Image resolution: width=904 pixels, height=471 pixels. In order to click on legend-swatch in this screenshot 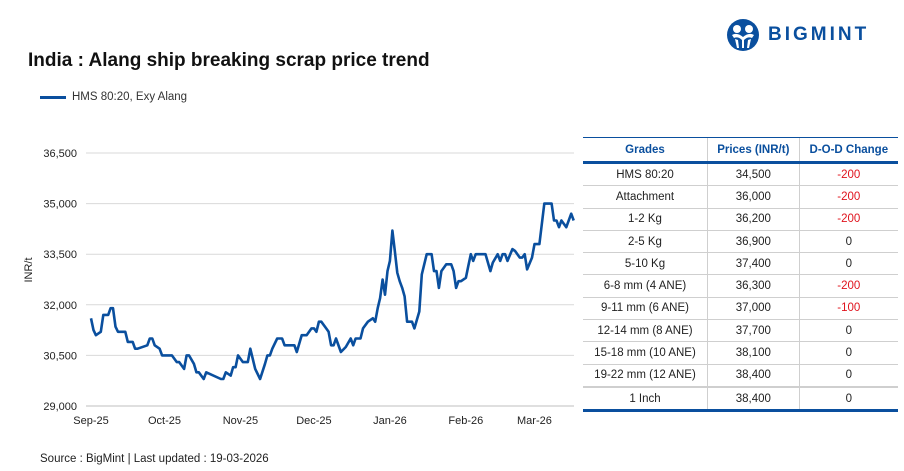, I will do `click(53, 97)`.